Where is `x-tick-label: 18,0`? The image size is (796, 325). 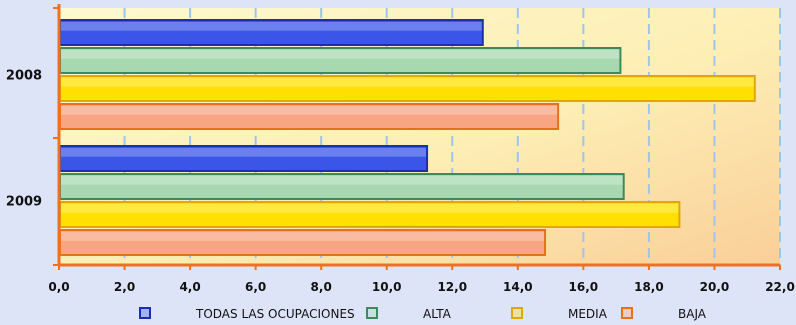 x-tick-label: 18,0 is located at coordinates (649, 287).